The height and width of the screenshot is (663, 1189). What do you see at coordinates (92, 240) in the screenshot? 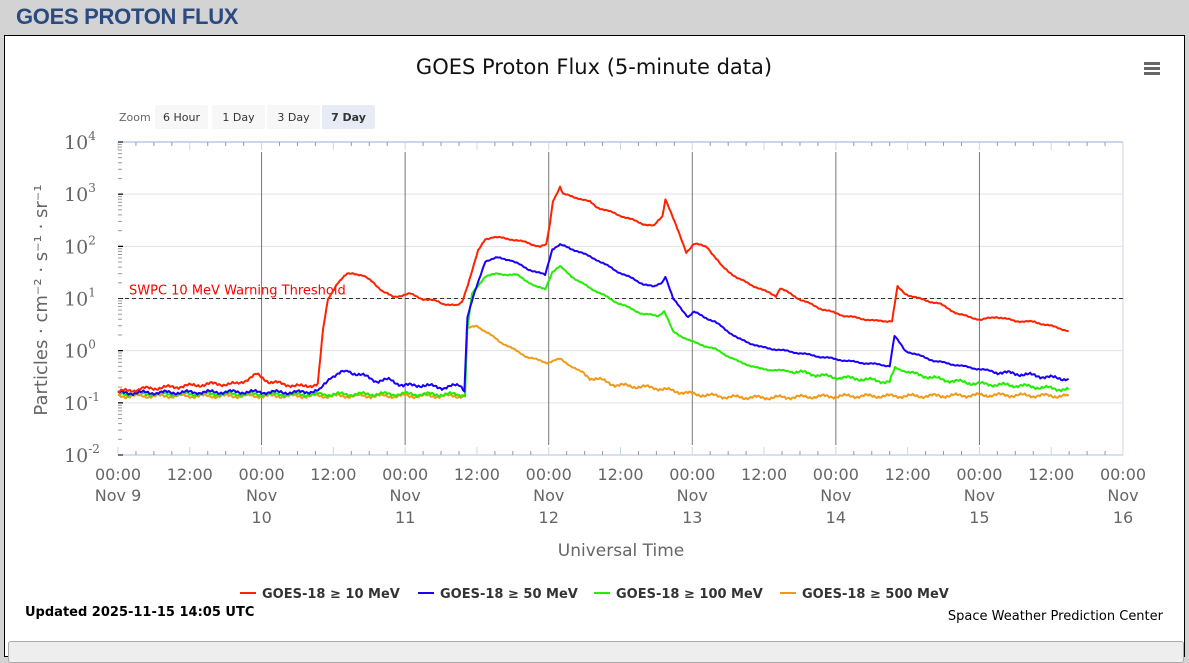
I see `y-tick-exponent: 2` at bounding box center [92, 240].